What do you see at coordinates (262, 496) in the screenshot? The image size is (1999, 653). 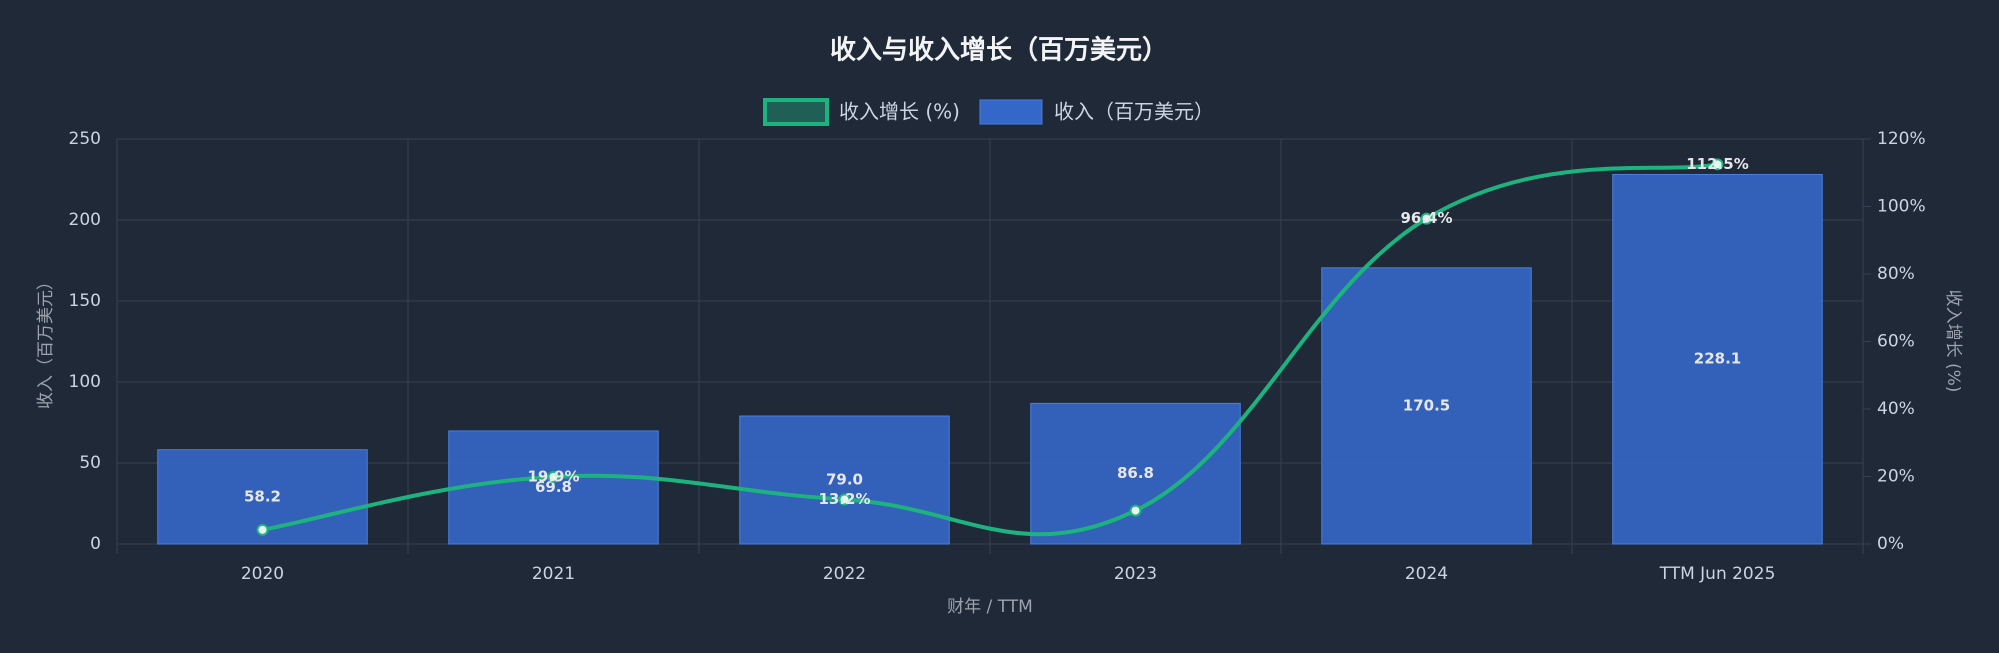 I see `bar-value-label: 58.2` at bounding box center [262, 496].